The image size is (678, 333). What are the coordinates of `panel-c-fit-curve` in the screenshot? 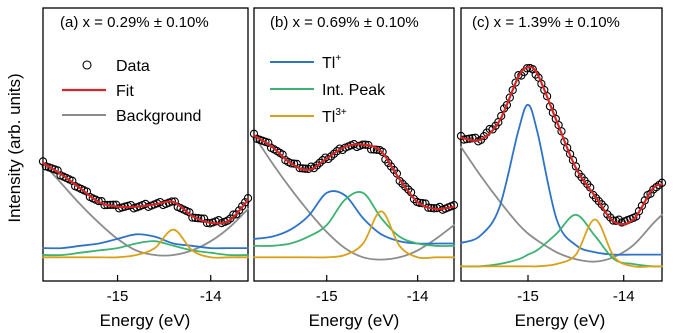 It's located at (561, 145).